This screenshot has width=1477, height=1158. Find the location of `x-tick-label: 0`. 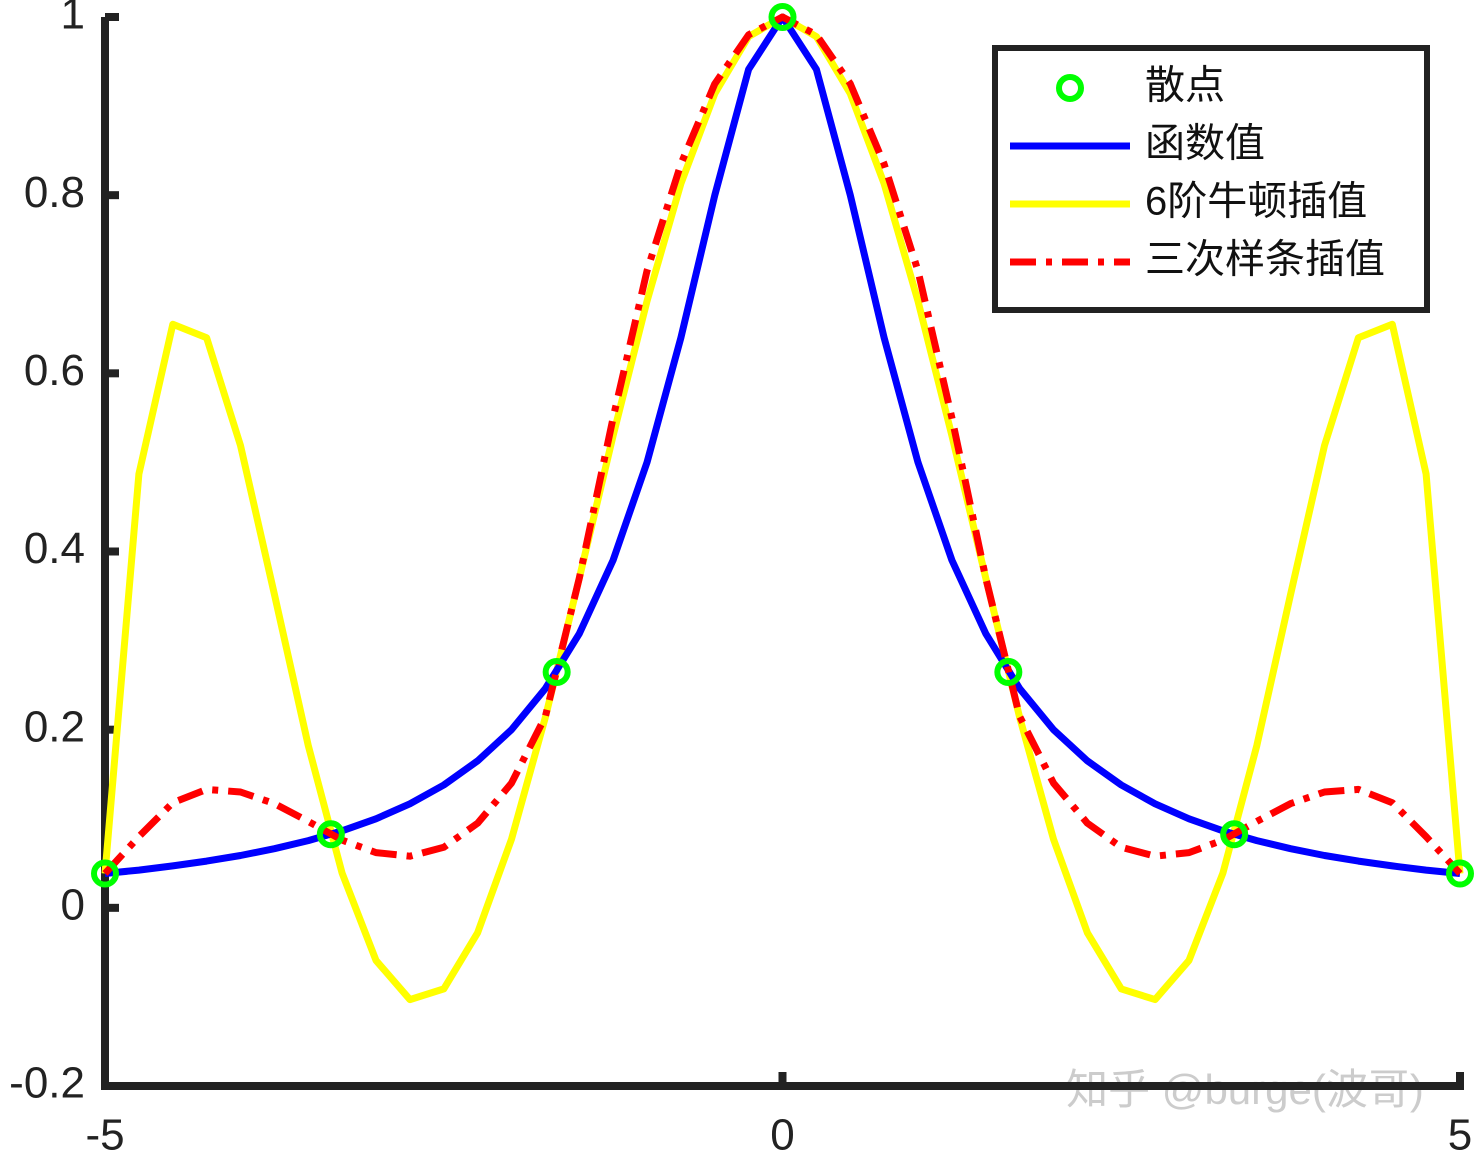

x-tick-label: 0 is located at coordinates (782, 1134).